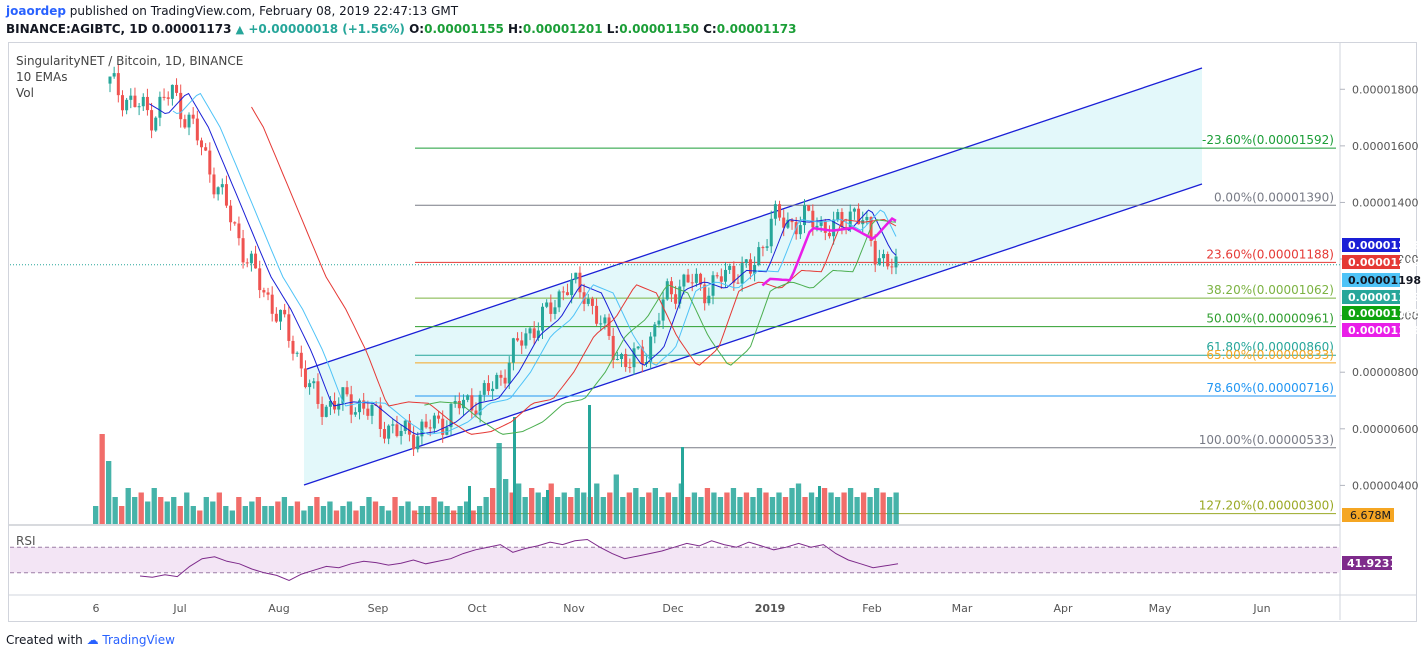  Describe the element at coordinates (26, 541) in the screenshot. I see `rsi-label: RSI` at that location.